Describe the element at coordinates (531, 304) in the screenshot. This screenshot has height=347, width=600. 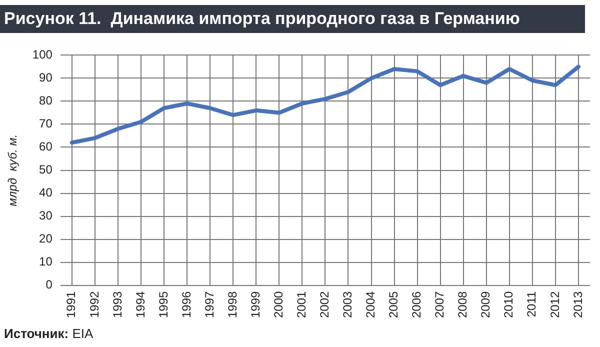
I see `x-tick-label: 2011` at that location.